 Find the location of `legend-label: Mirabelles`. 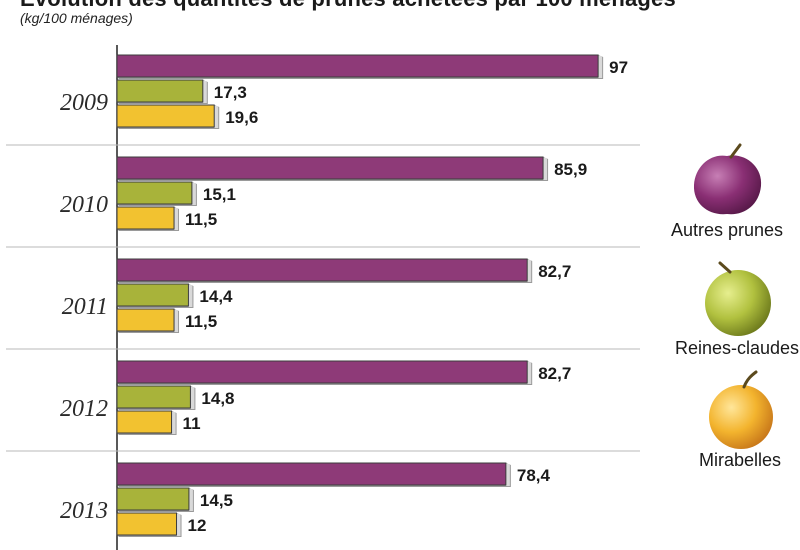

legend-label: Mirabelles is located at coordinates (740, 460).